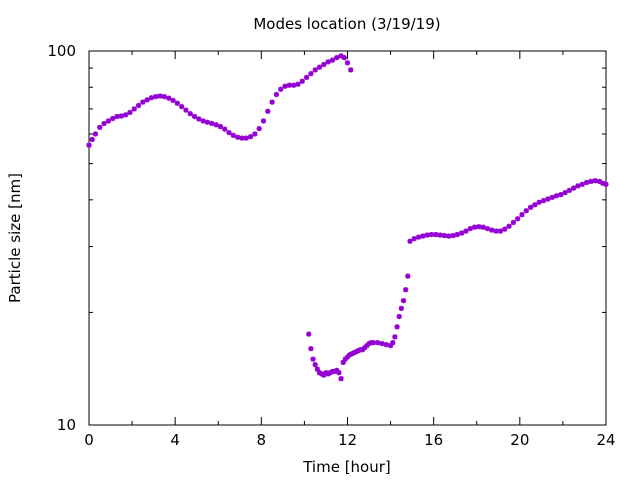 Image resolution: width=640 pixels, height=480 pixels. Describe the element at coordinates (346, 467) in the screenshot. I see `x-axis-label: Time [hour]` at that location.